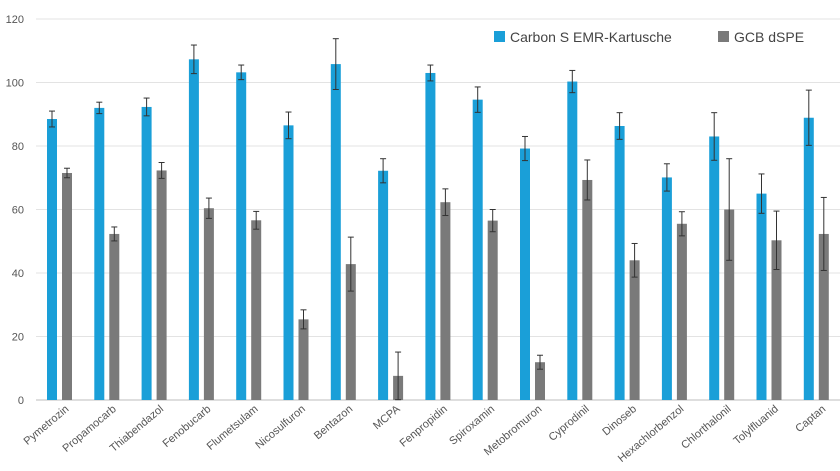 The height and width of the screenshot is (471, 840). Describe the element at coordinates (15, 20) in the screenshot. I see `y-tick-label: 120` at that location.